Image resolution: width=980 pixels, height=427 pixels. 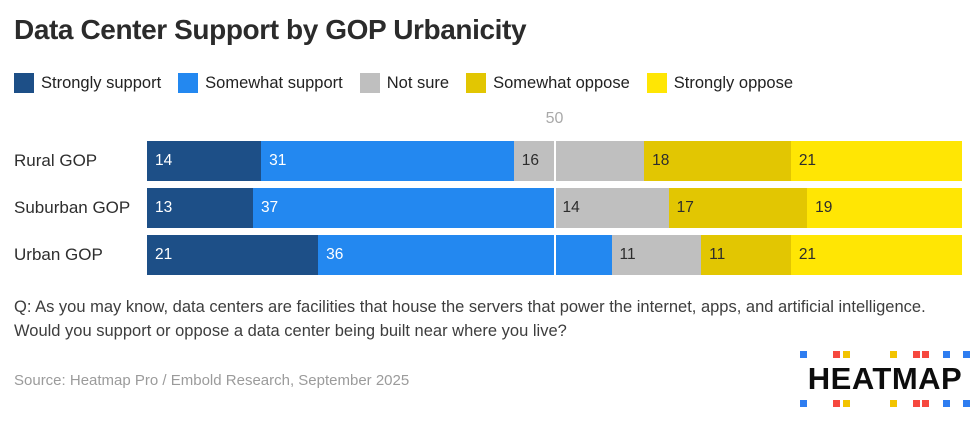 I want to click on segment-value-label: 31, so click(x=278, y=160).